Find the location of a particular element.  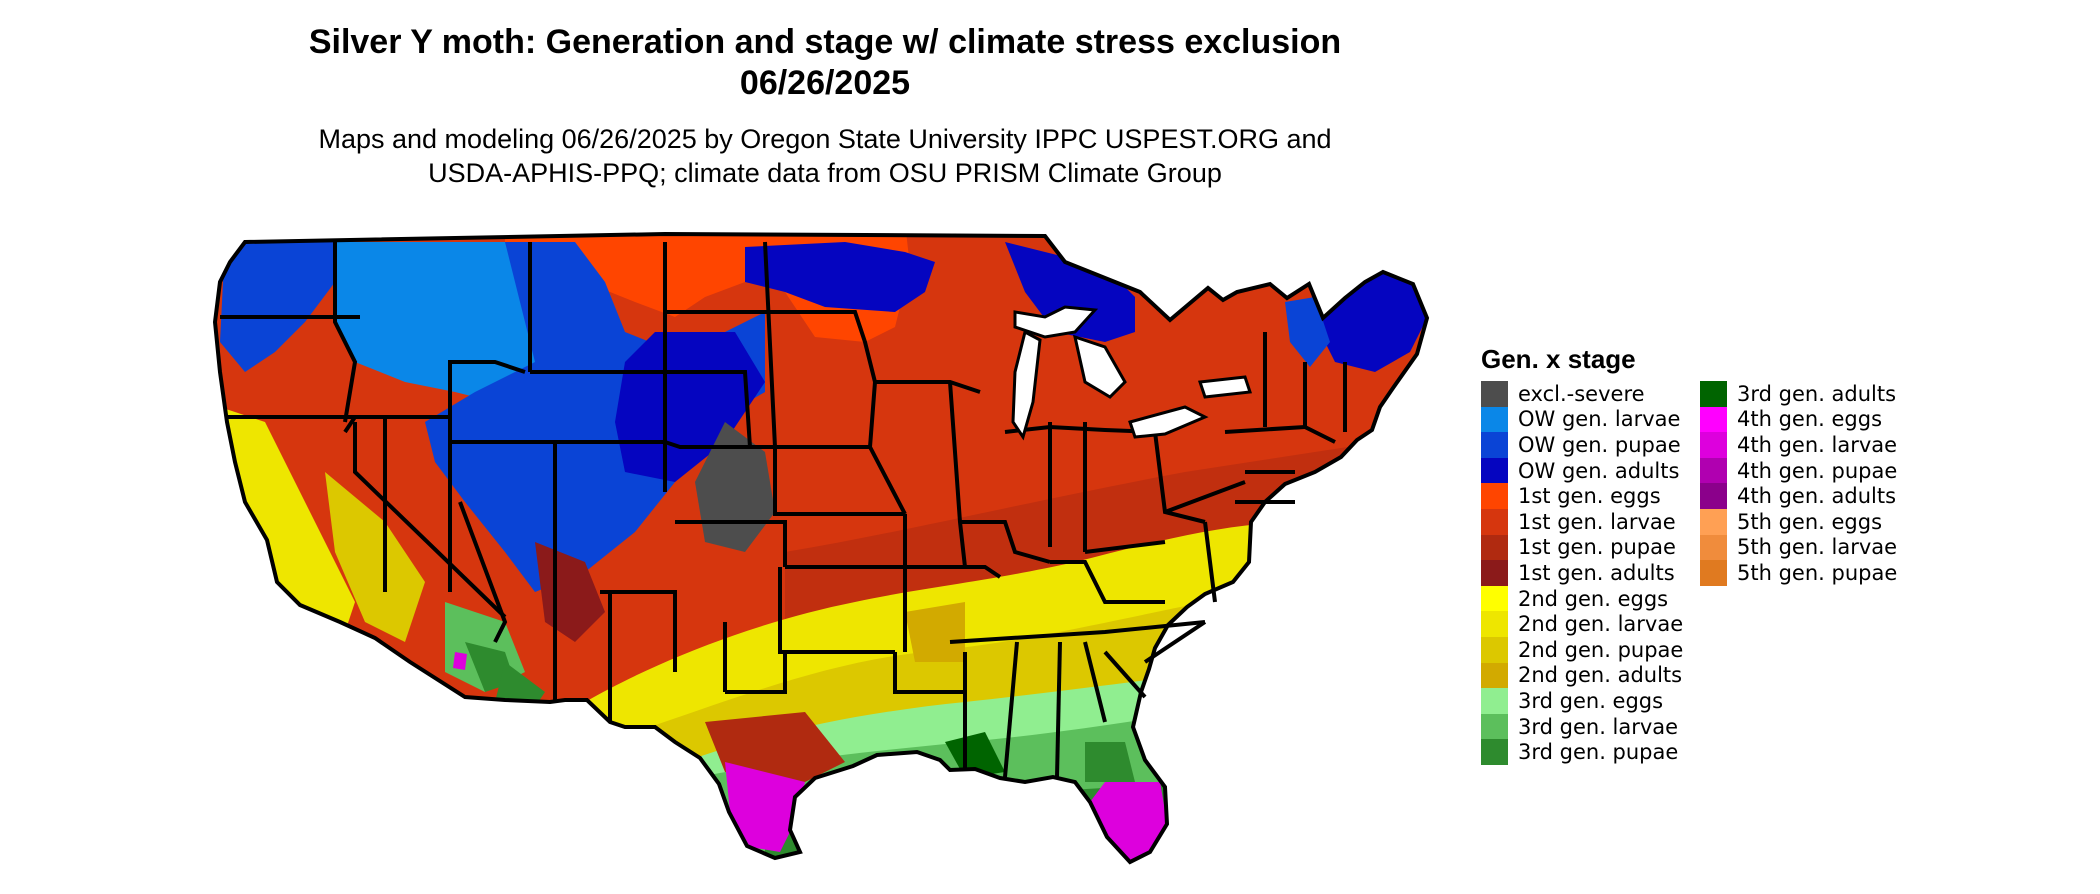

legend-item: 1st gen. pupae is located at coordinates (1582, 547).